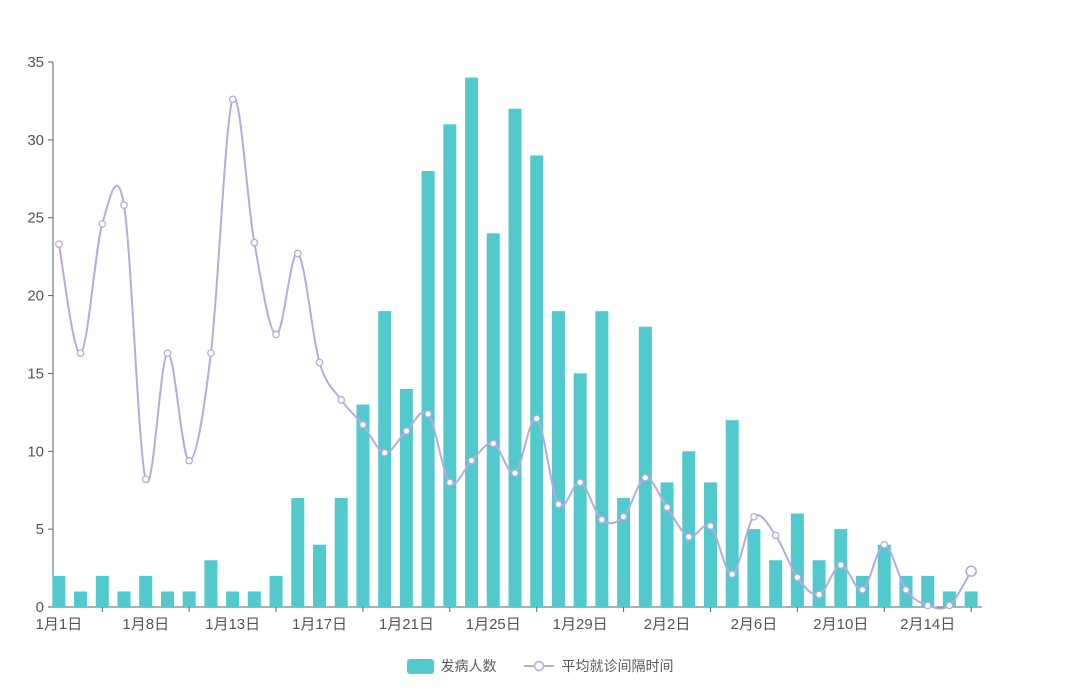 Image resolution: width=1080 pixels, height=692 pixels. Describe the element at coordinates (35, 296) in the screenshot. I see `y-tick-label: 20` at that location.